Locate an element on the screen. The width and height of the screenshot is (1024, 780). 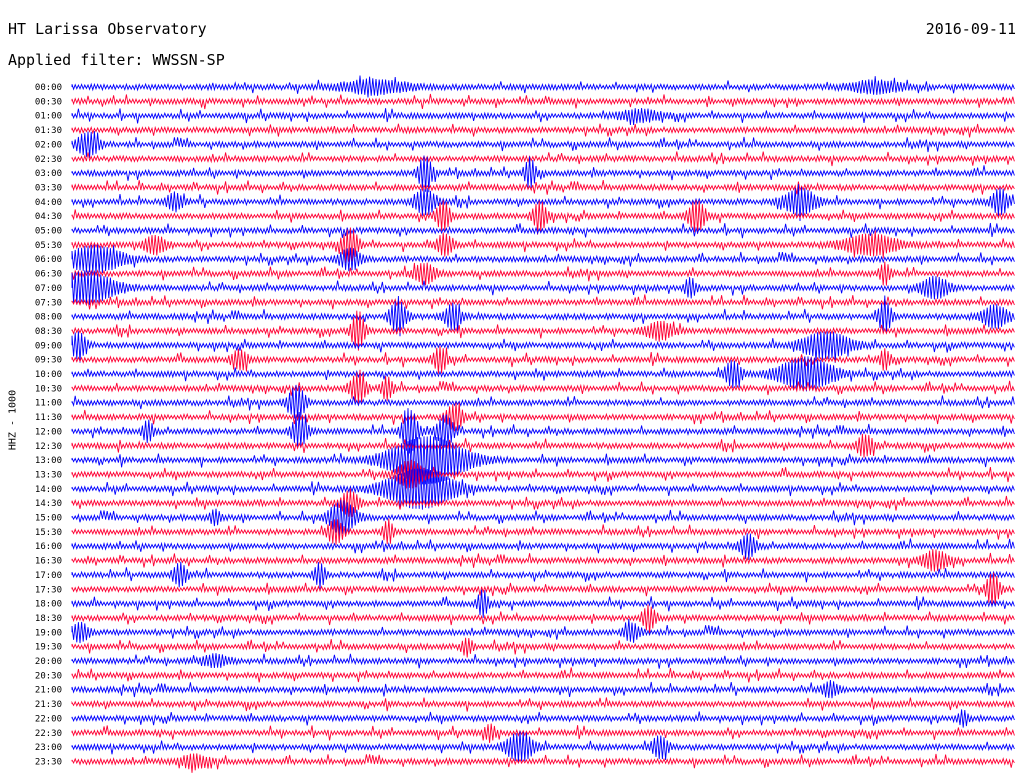
row-time-label: 22:30 is located at coordinates (48, 734).